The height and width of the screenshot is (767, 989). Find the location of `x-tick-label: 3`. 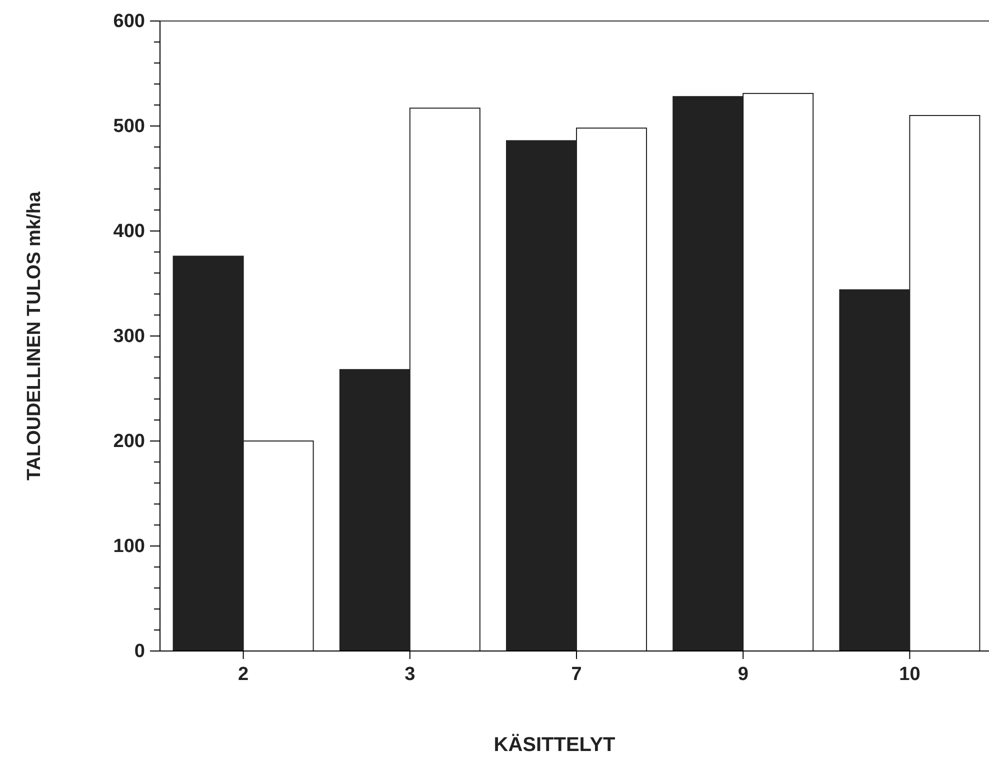

x-tick-label: 3 is located at coordinates (410, 674).